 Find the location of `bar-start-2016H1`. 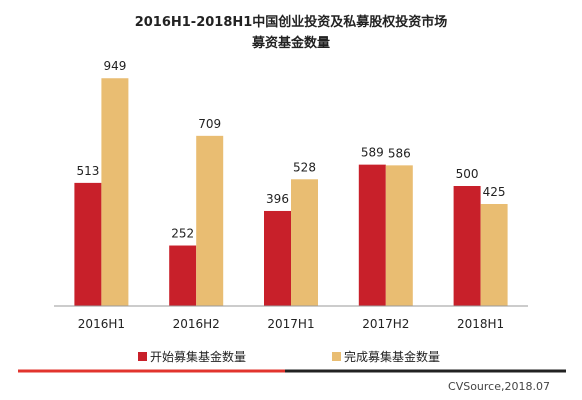

bar-start-2016H1 is located at coordinates (88, 244).